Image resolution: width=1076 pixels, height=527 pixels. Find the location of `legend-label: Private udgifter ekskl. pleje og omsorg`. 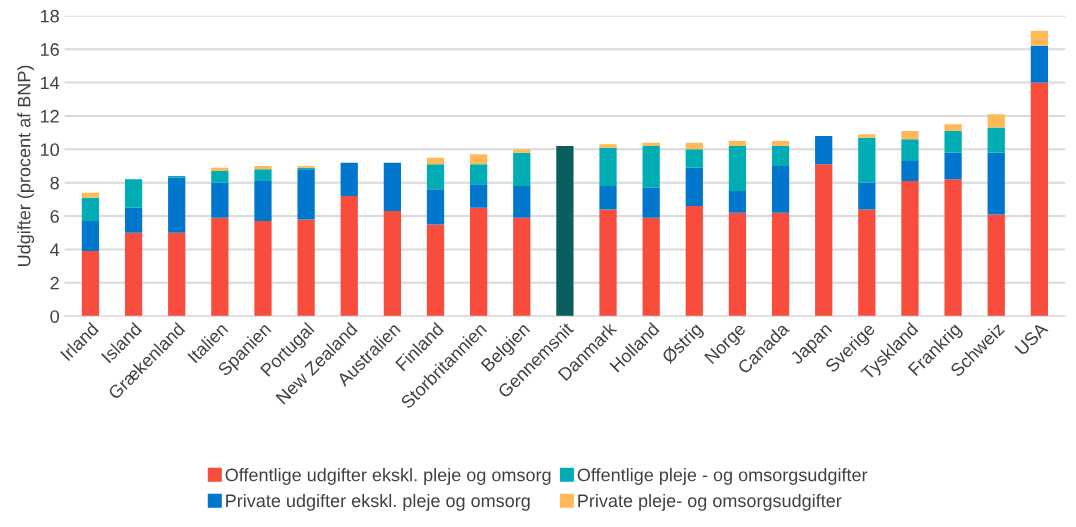

legend-label: Private udgifter ekskl. pleje og omsorg is located at coordinates (378, 502).